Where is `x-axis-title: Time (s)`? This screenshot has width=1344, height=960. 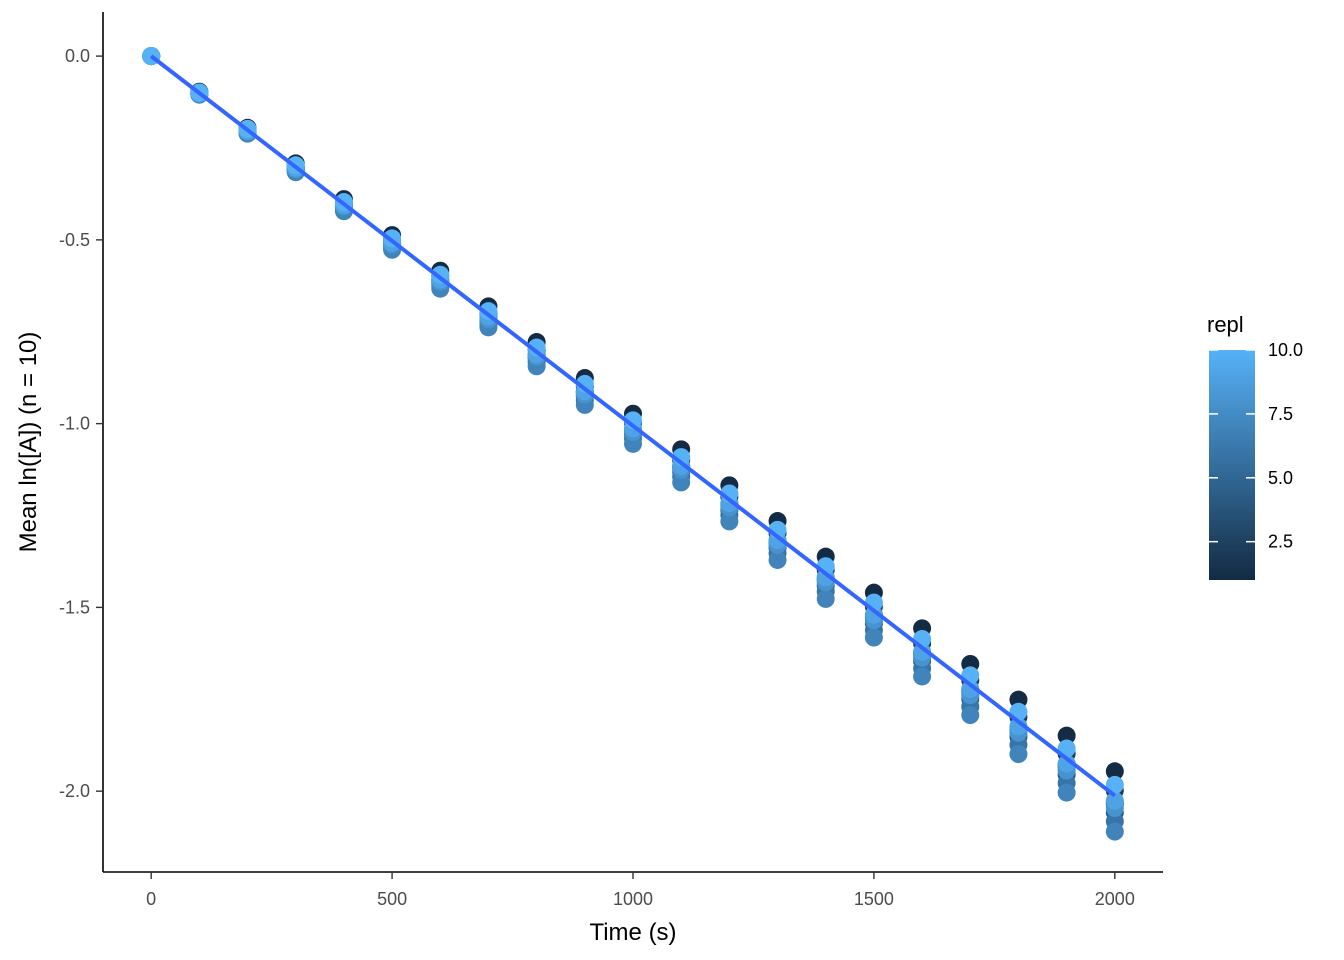
x-axis-title: Time (s) is located at coordinates (632, 932).